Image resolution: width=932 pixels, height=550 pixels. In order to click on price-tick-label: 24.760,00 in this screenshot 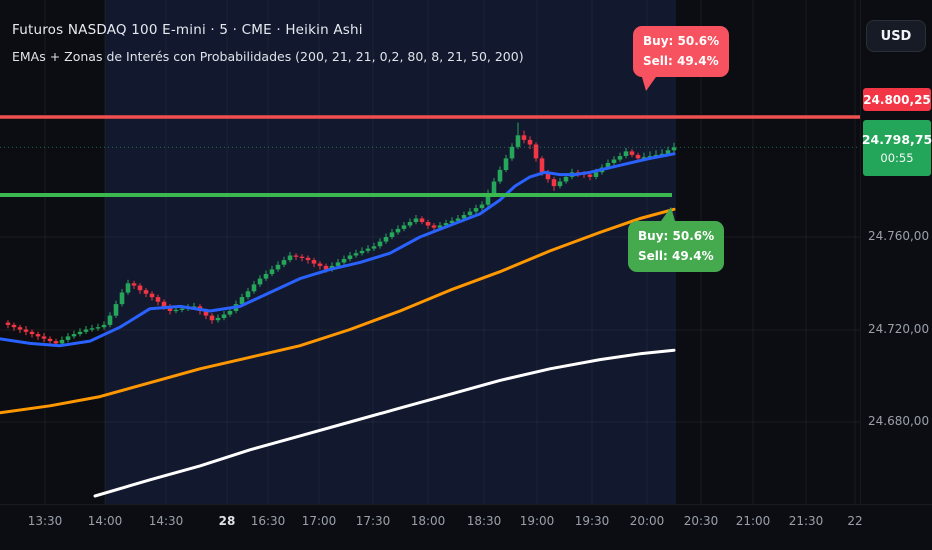, I will do `click(899, 236)`.